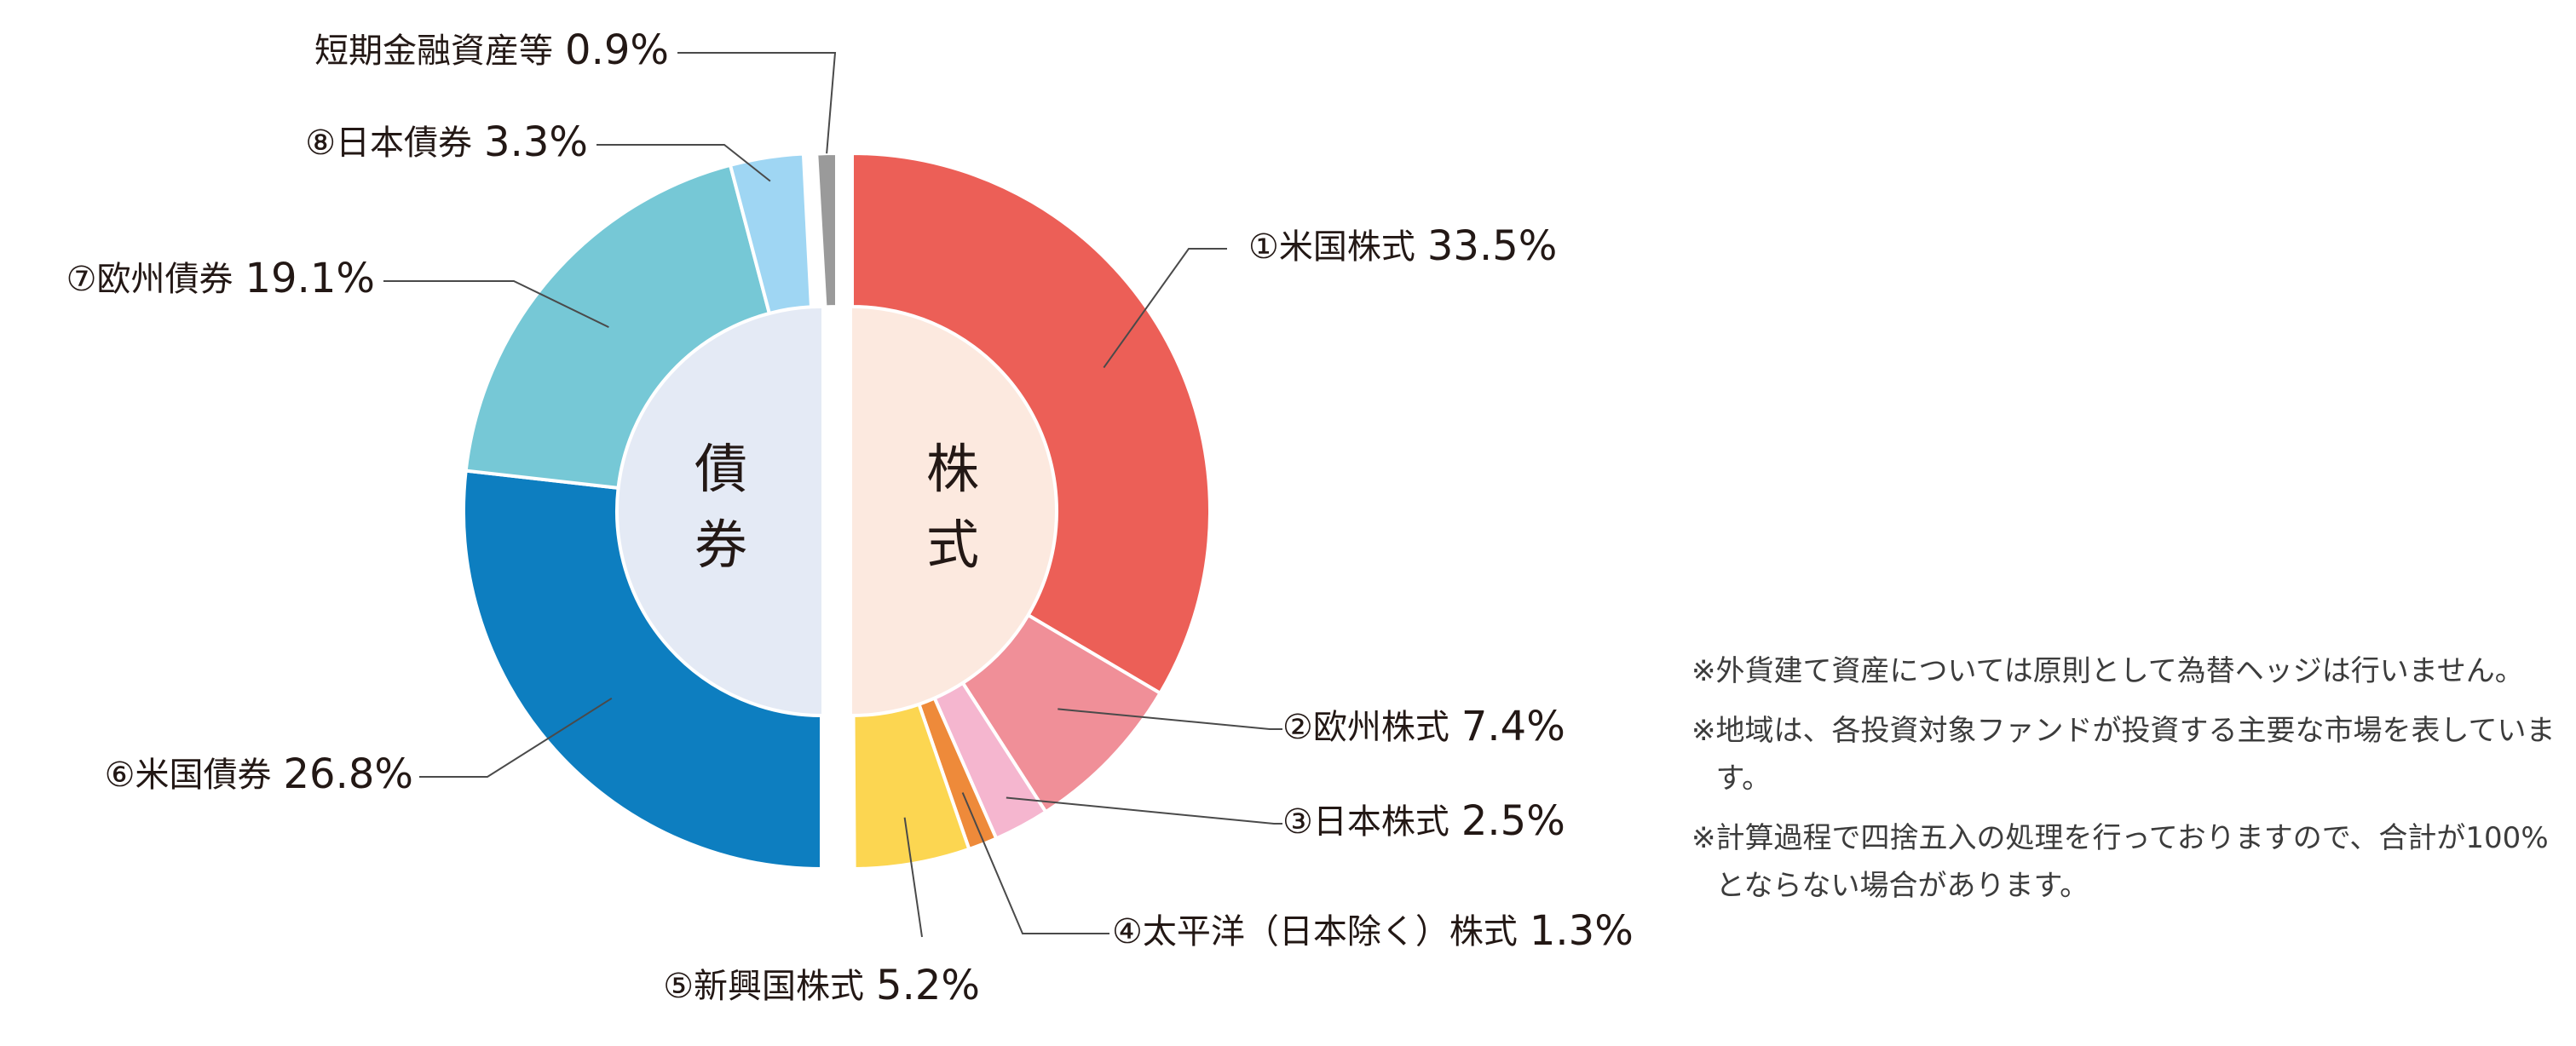 The width and height of the screenshot is (2576, 1046). Describe the element at coordinates (388, 144) in the screenshot. I see `slice-label-name: ⑧日本債券` at that location.